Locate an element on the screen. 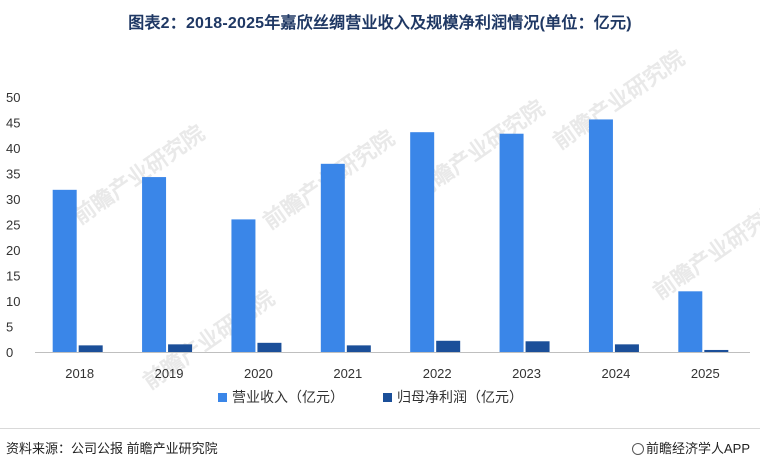  source-note: 资料来源：公司公报 前瞻产业研究院 is located at coordinates (112, 448).